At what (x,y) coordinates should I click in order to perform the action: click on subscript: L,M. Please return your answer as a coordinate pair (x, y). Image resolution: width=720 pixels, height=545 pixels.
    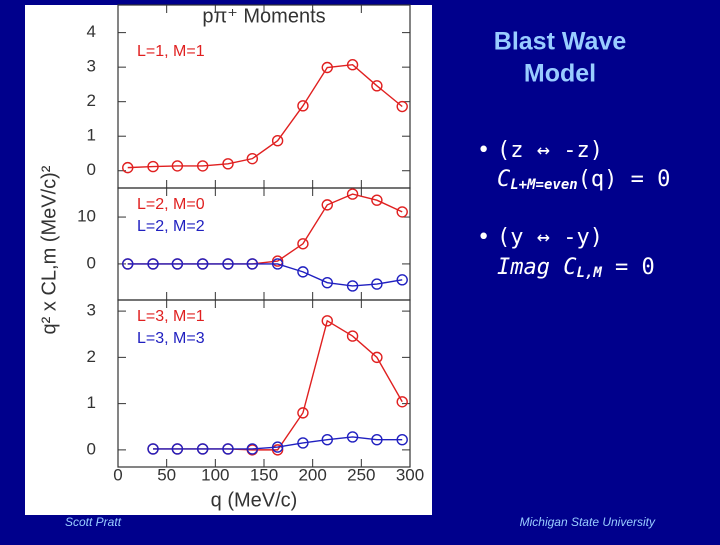
    Looking at the image, I should click on (589, 273).